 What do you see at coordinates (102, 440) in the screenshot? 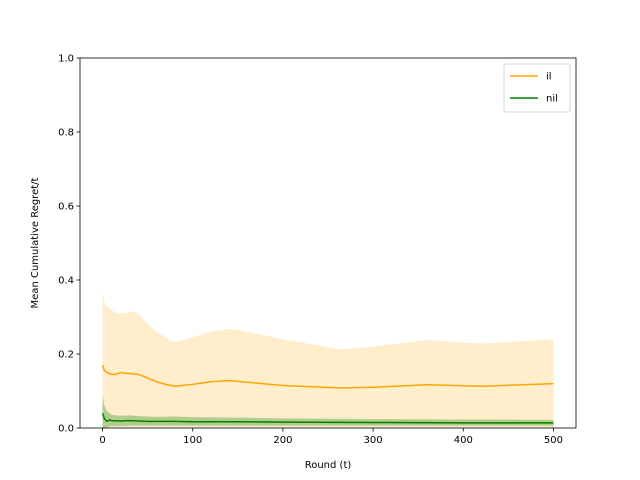
I see `x-tick-label: 0` at bounding box center [102, 440].